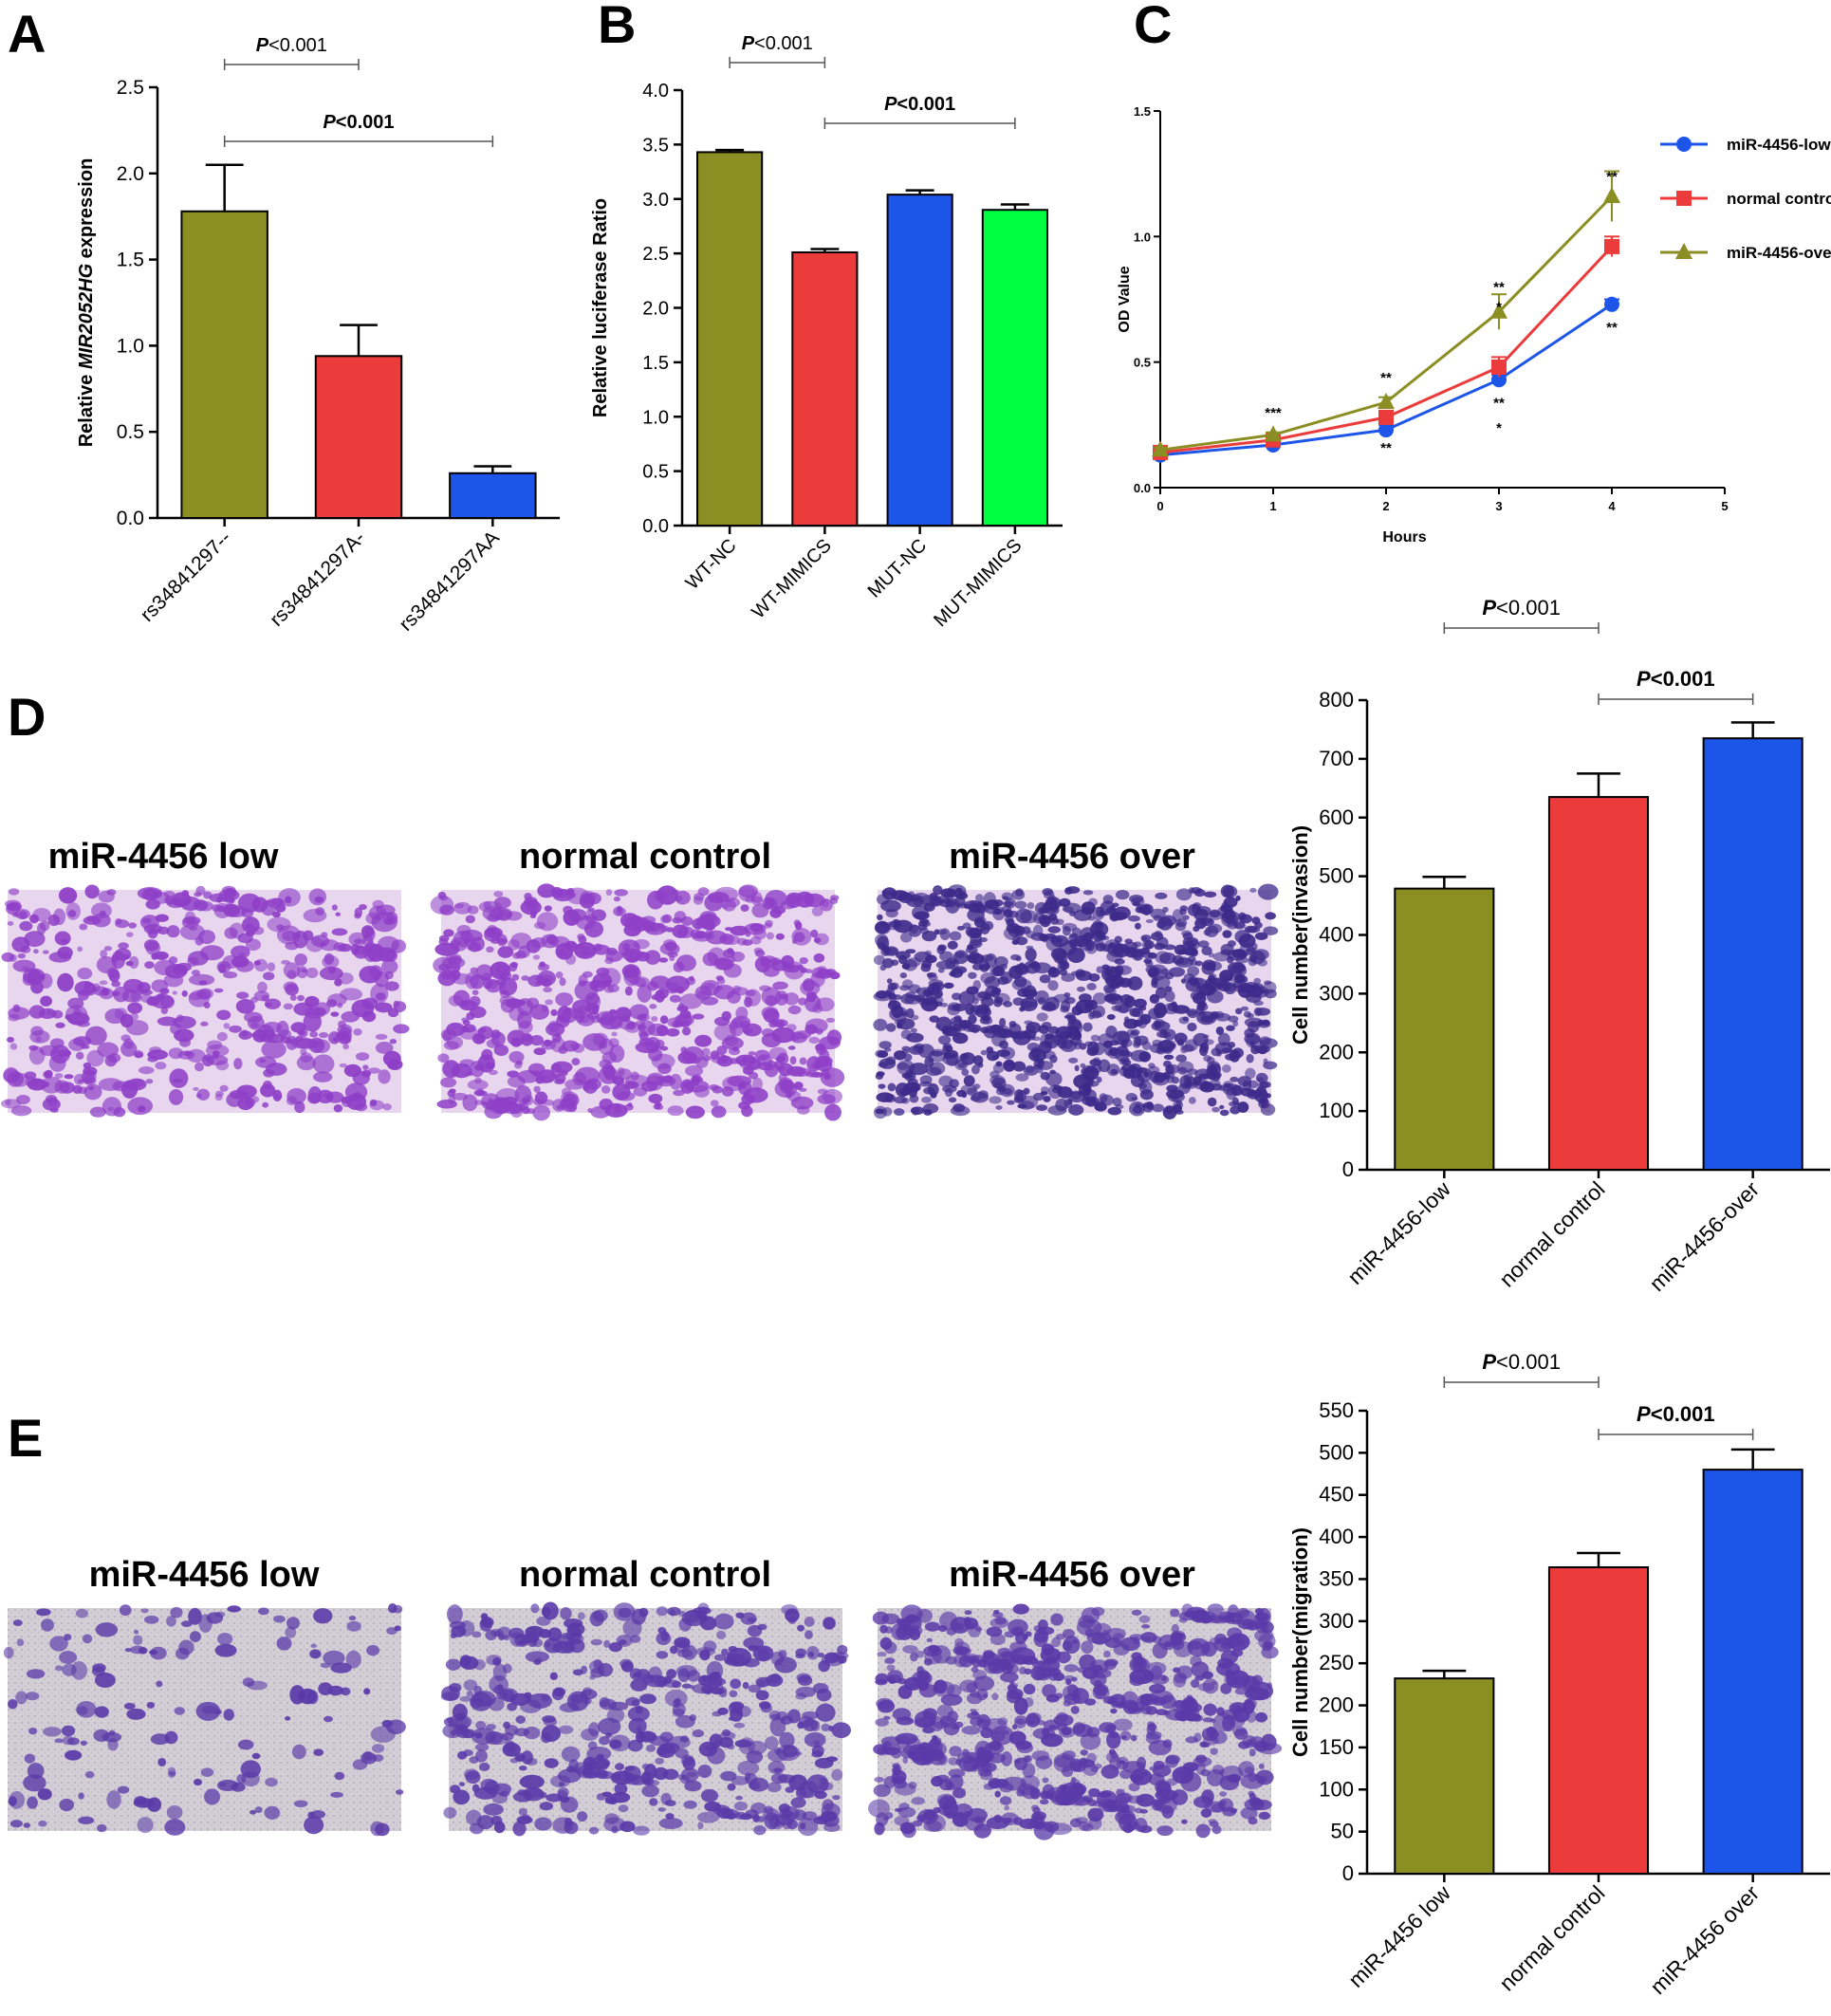 This screenshot has height=2016, width=1831. I want to click on e-ytick-label: 550, so click(1336, 1410).